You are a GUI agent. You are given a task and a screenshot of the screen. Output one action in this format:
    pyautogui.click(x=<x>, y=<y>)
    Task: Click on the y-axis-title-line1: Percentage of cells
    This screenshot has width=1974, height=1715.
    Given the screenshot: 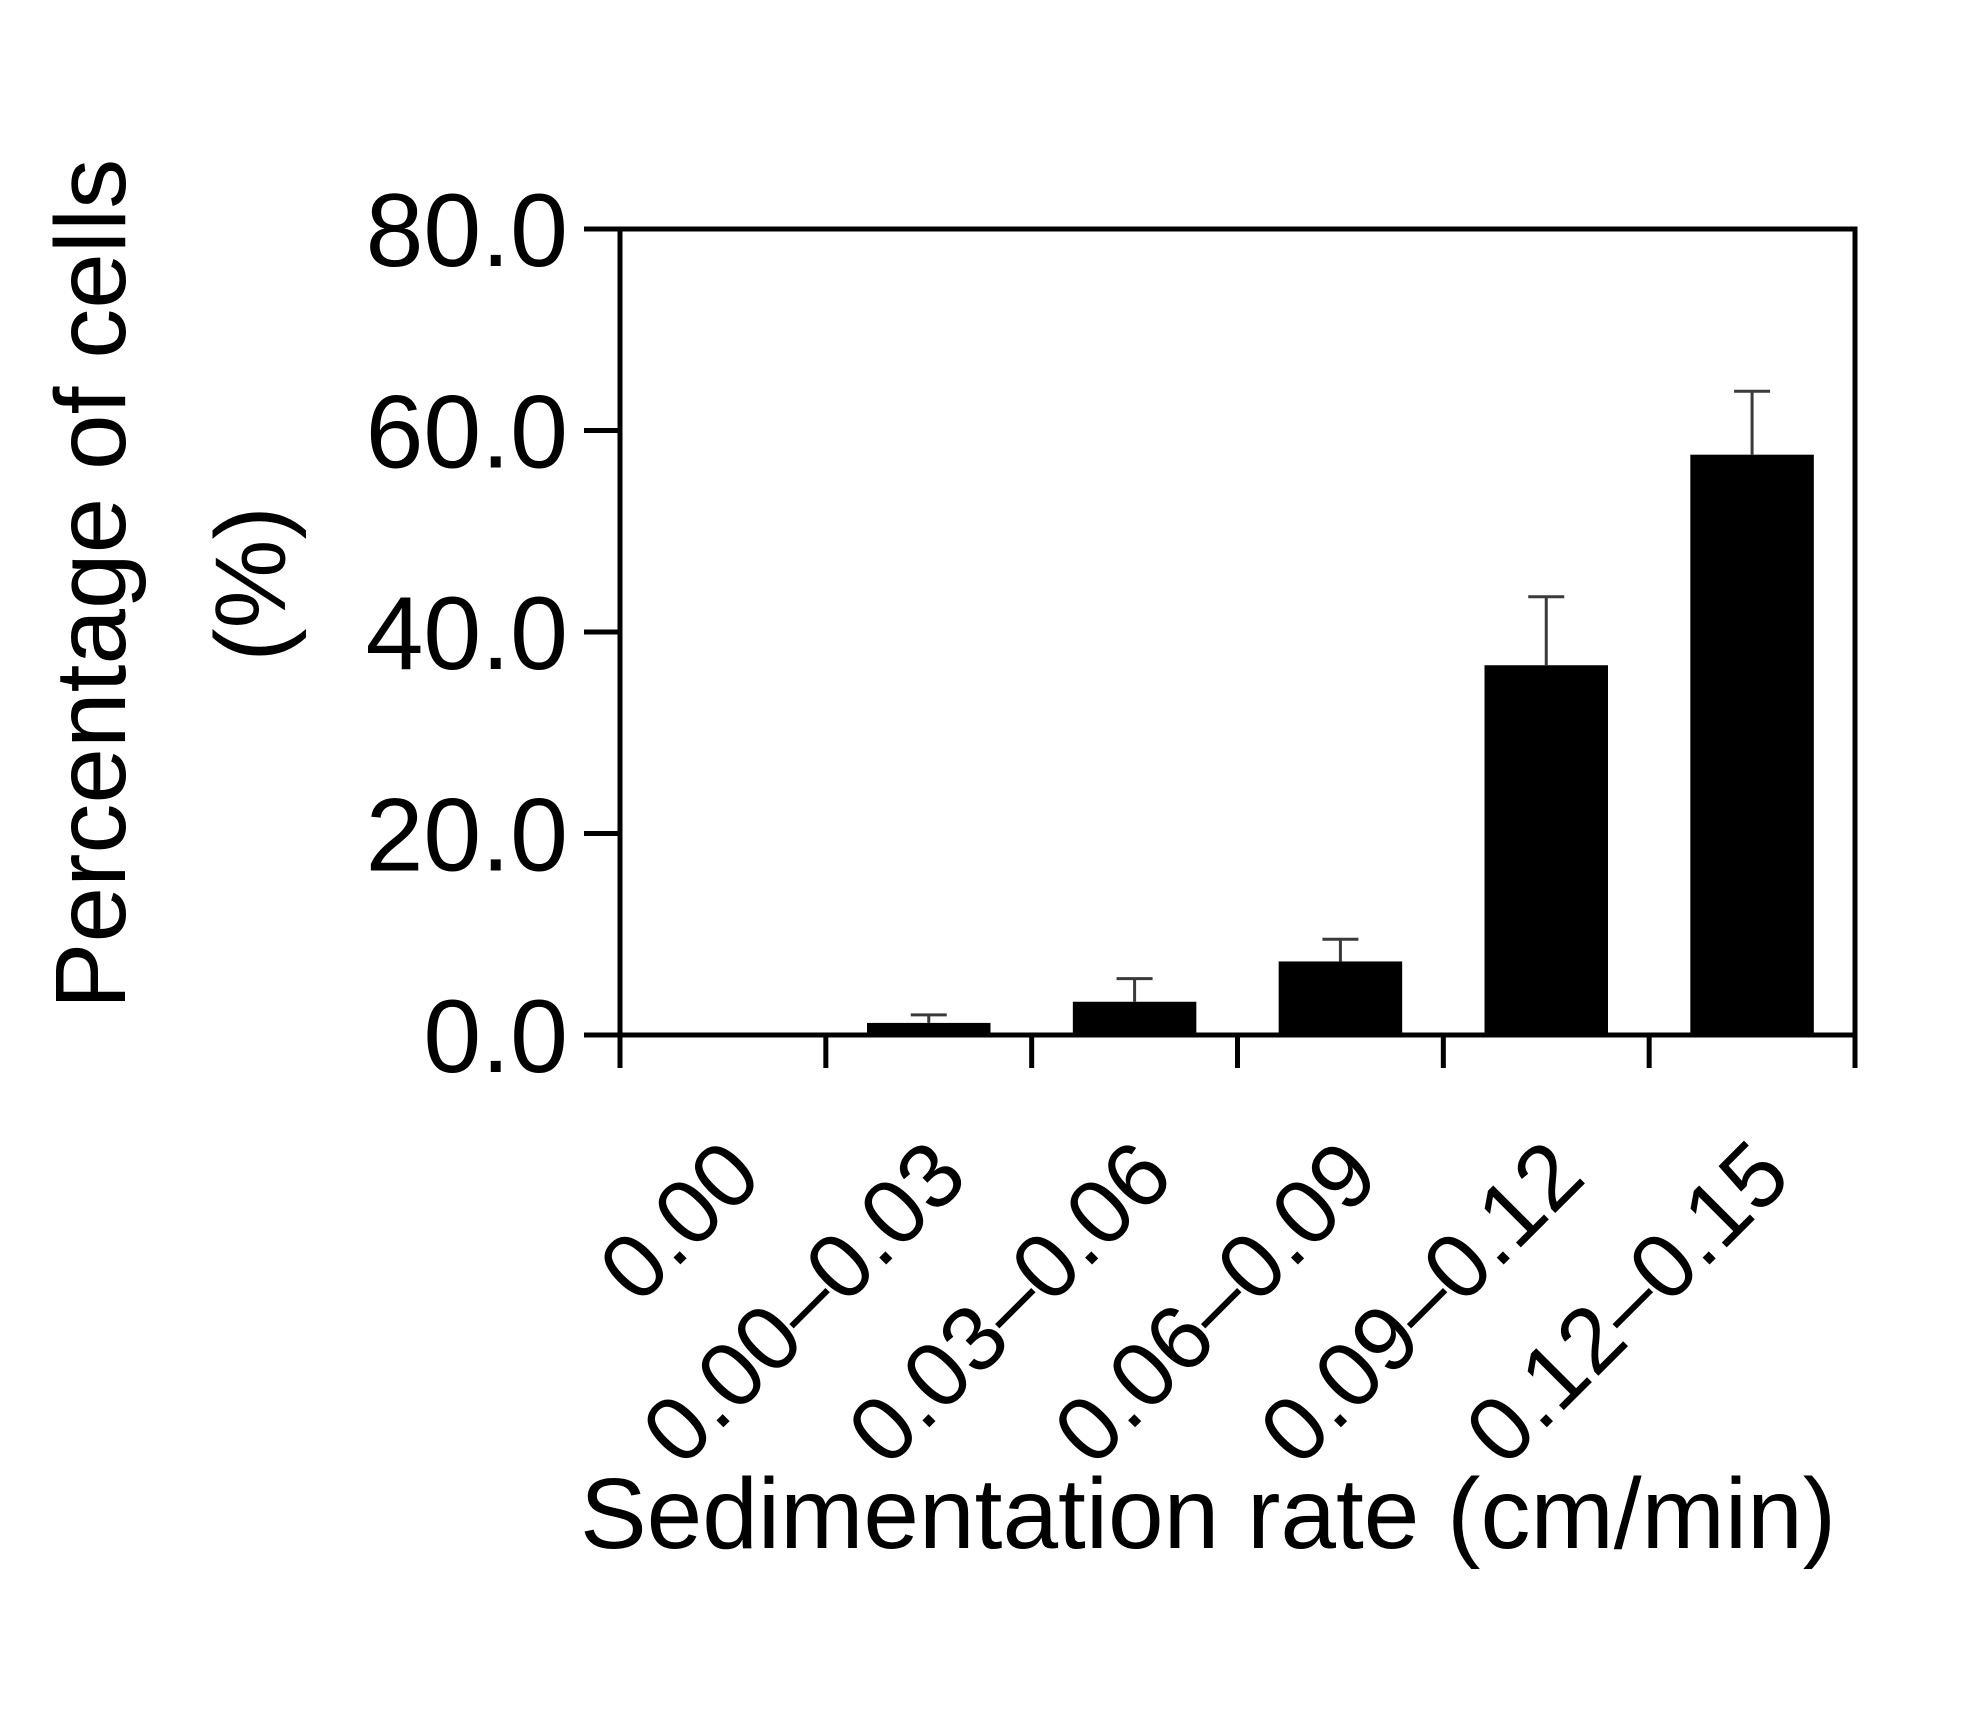 What is the action you would take?
    pyautogui.click(x=91, y=584)
    